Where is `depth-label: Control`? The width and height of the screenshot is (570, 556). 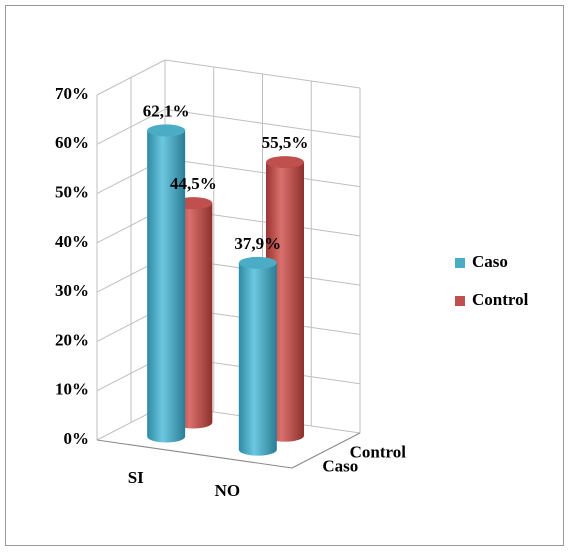
depth-label: Control is located at coordinates (378, 451).